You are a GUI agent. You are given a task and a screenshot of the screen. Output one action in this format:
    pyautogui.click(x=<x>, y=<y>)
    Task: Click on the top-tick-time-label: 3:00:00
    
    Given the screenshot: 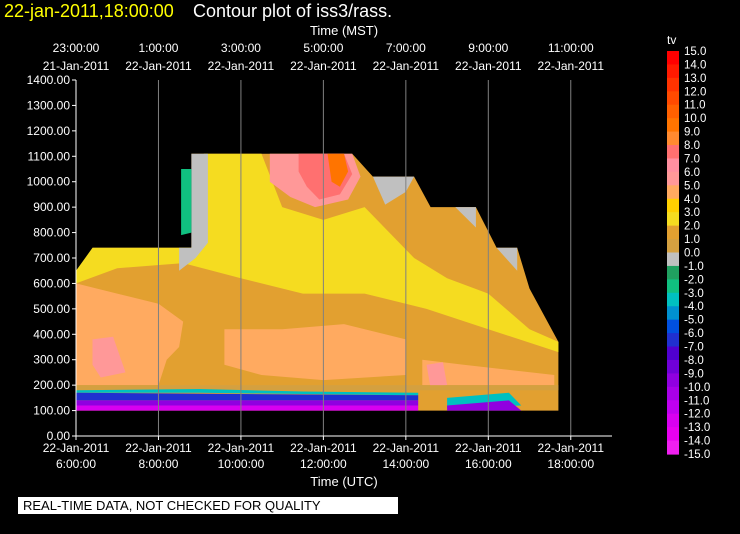 What is the action you would take?
    pyautogui.click(x=241, y=48)
    